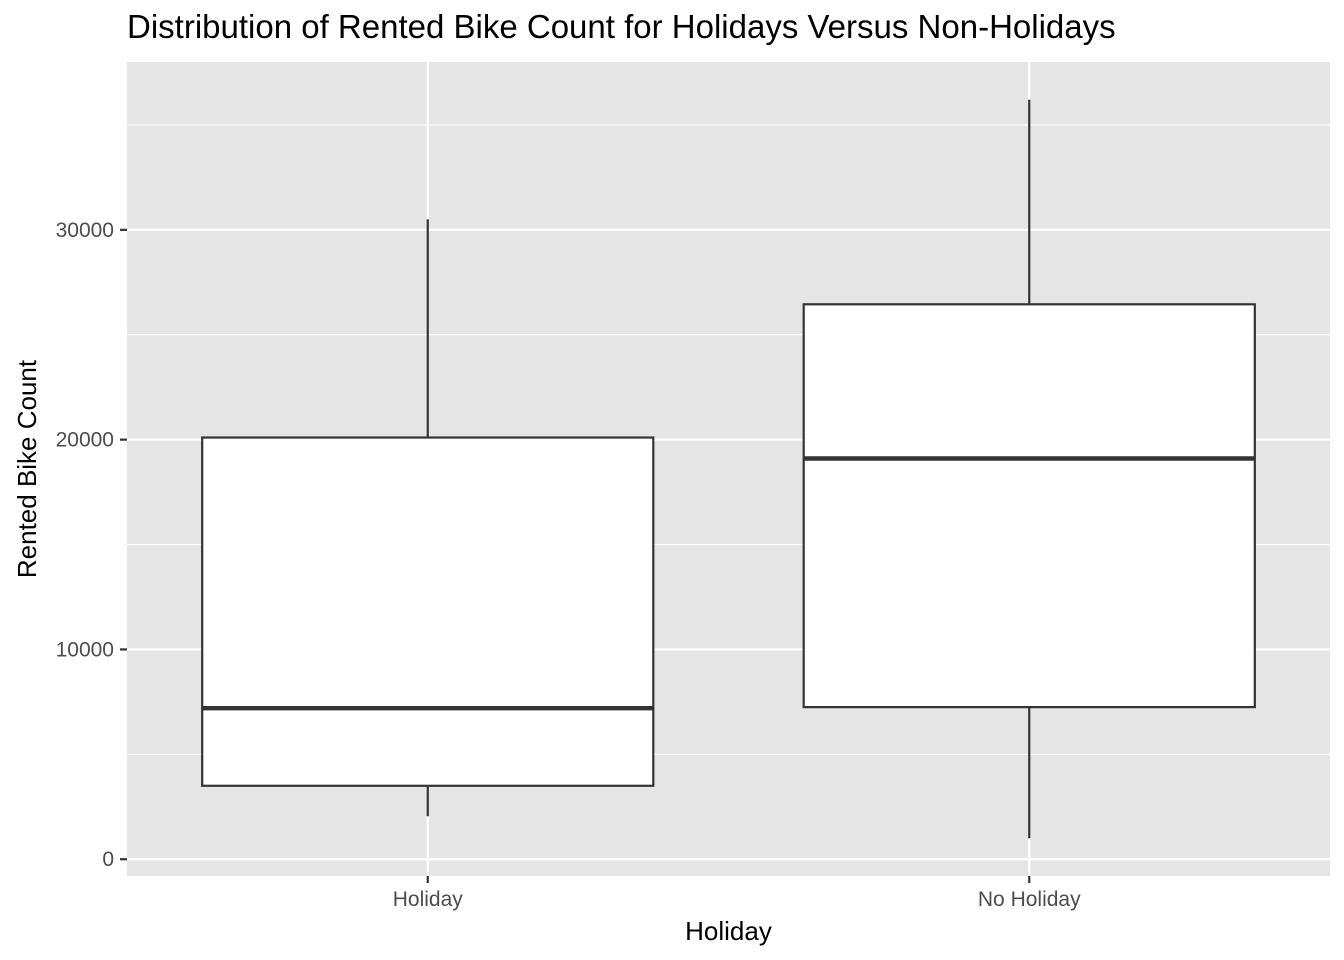  What do you see at coordinates (108, 859) in the screenshot?
I see `y-tick-label: 0` at bounding box center [108, 859].